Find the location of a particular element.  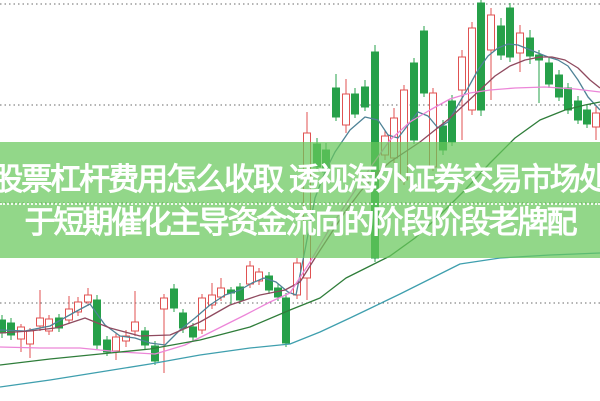

headline-line-1: 股票杠杆费用怎么收取 透视海外证券交易市场处 is located at coordinates (300, 179).